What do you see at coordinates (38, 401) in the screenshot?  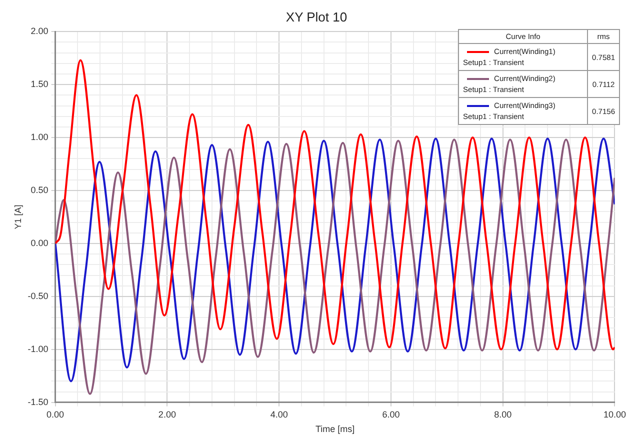 I see `y-tick-label: -1.50` at bounding box center [38, 401].